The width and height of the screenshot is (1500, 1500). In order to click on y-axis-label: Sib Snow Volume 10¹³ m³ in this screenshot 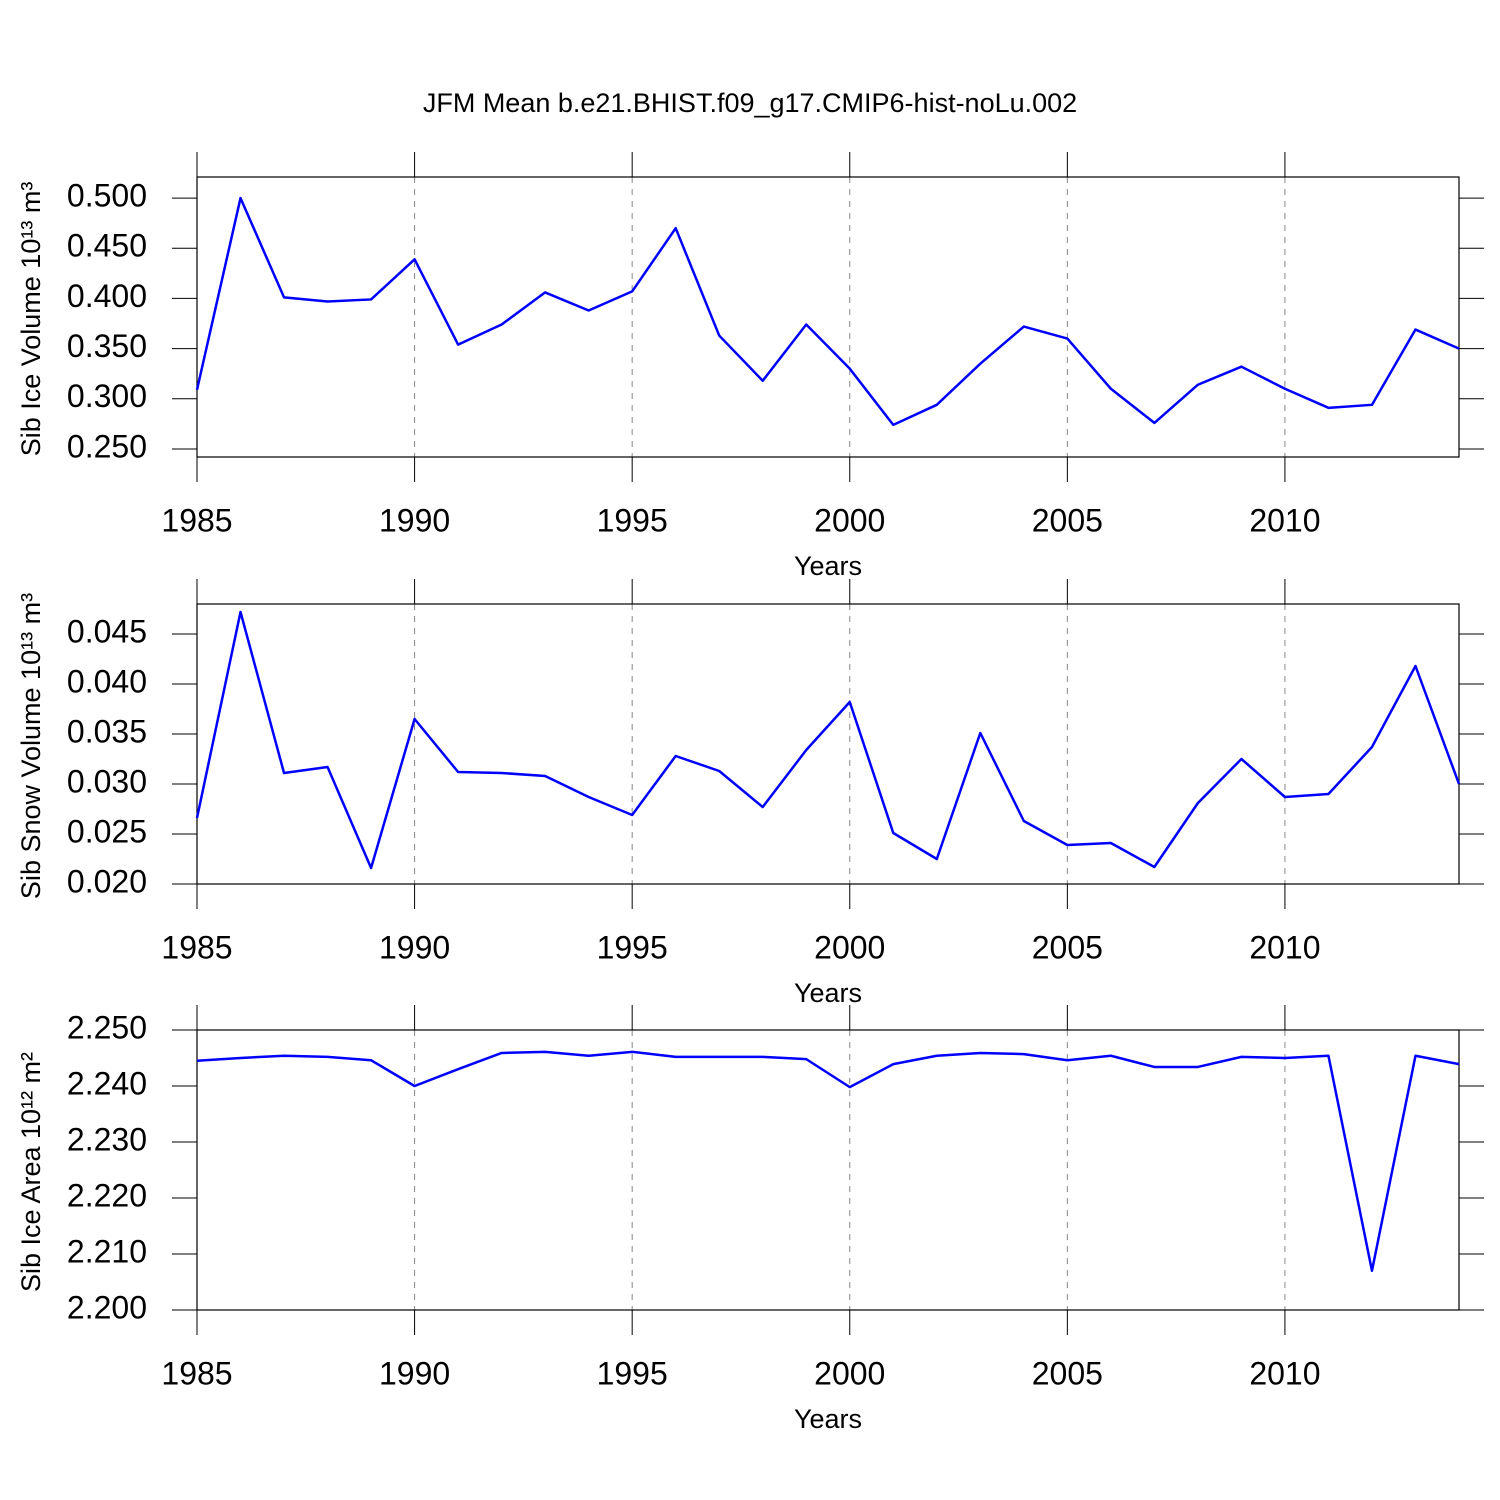, I will do `click(31, 746)`.